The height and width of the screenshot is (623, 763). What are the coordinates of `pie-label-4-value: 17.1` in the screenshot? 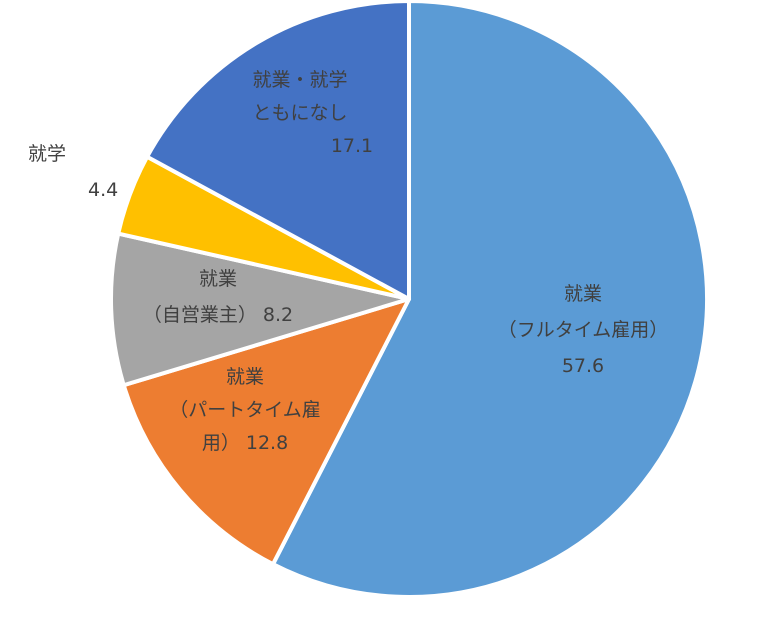 It's located at (352, 146).